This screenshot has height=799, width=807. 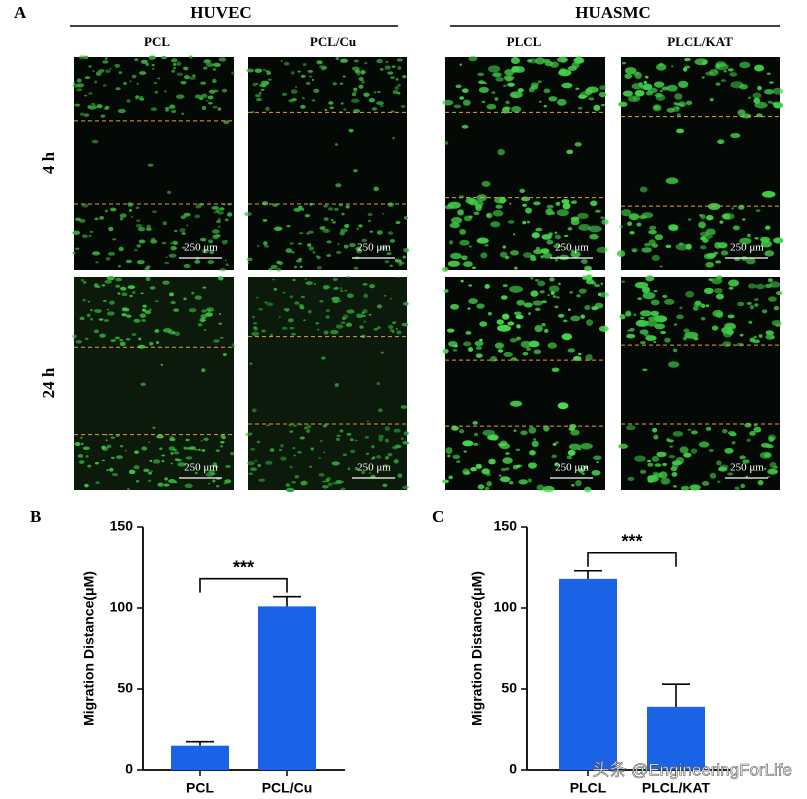 I want to click on panel-label: C, so click(x=438, y=516).